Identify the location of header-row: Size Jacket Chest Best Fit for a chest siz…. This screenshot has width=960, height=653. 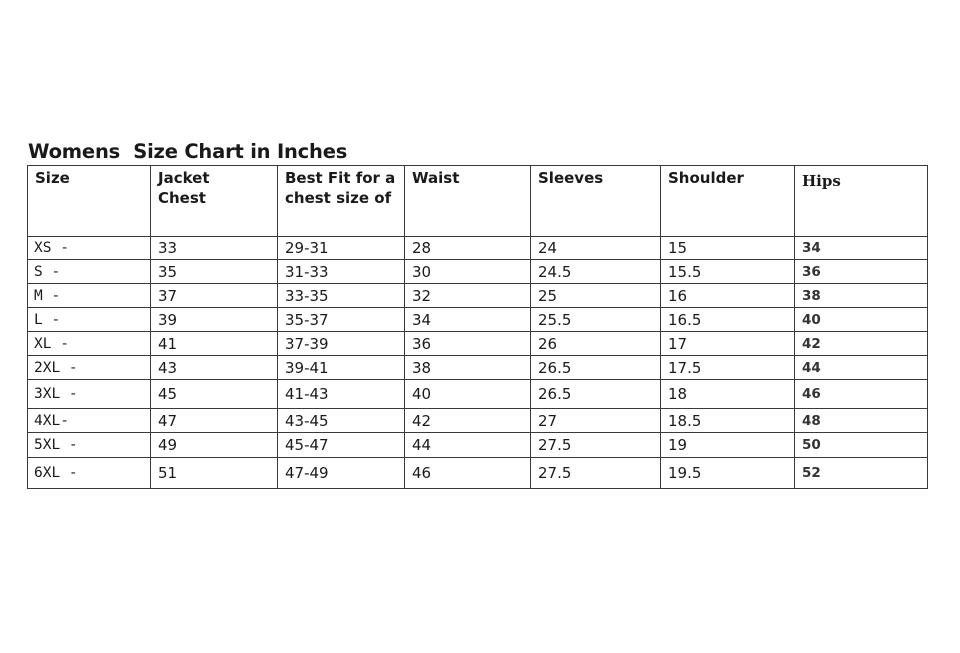
(477, 201).